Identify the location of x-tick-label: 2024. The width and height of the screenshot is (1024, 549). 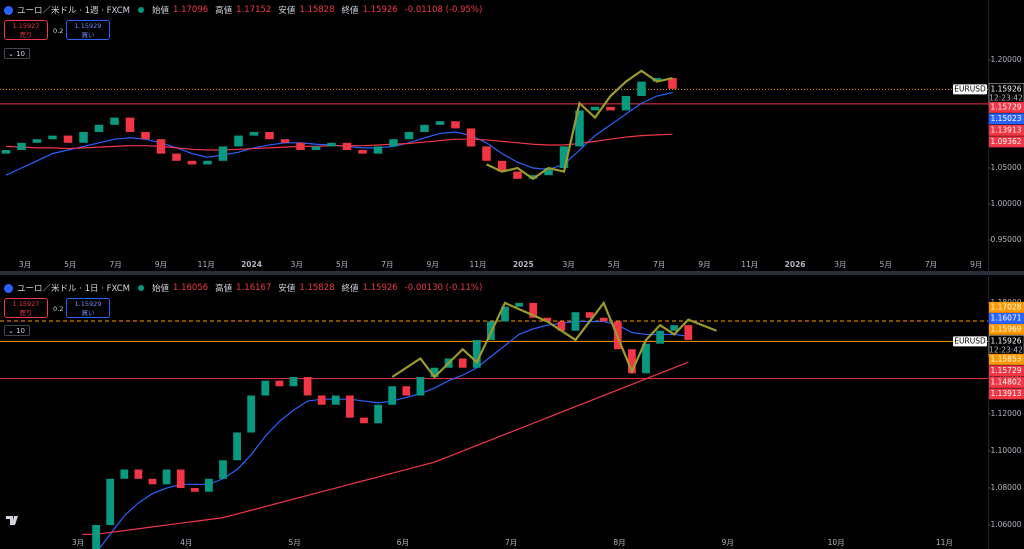
(251, 264).